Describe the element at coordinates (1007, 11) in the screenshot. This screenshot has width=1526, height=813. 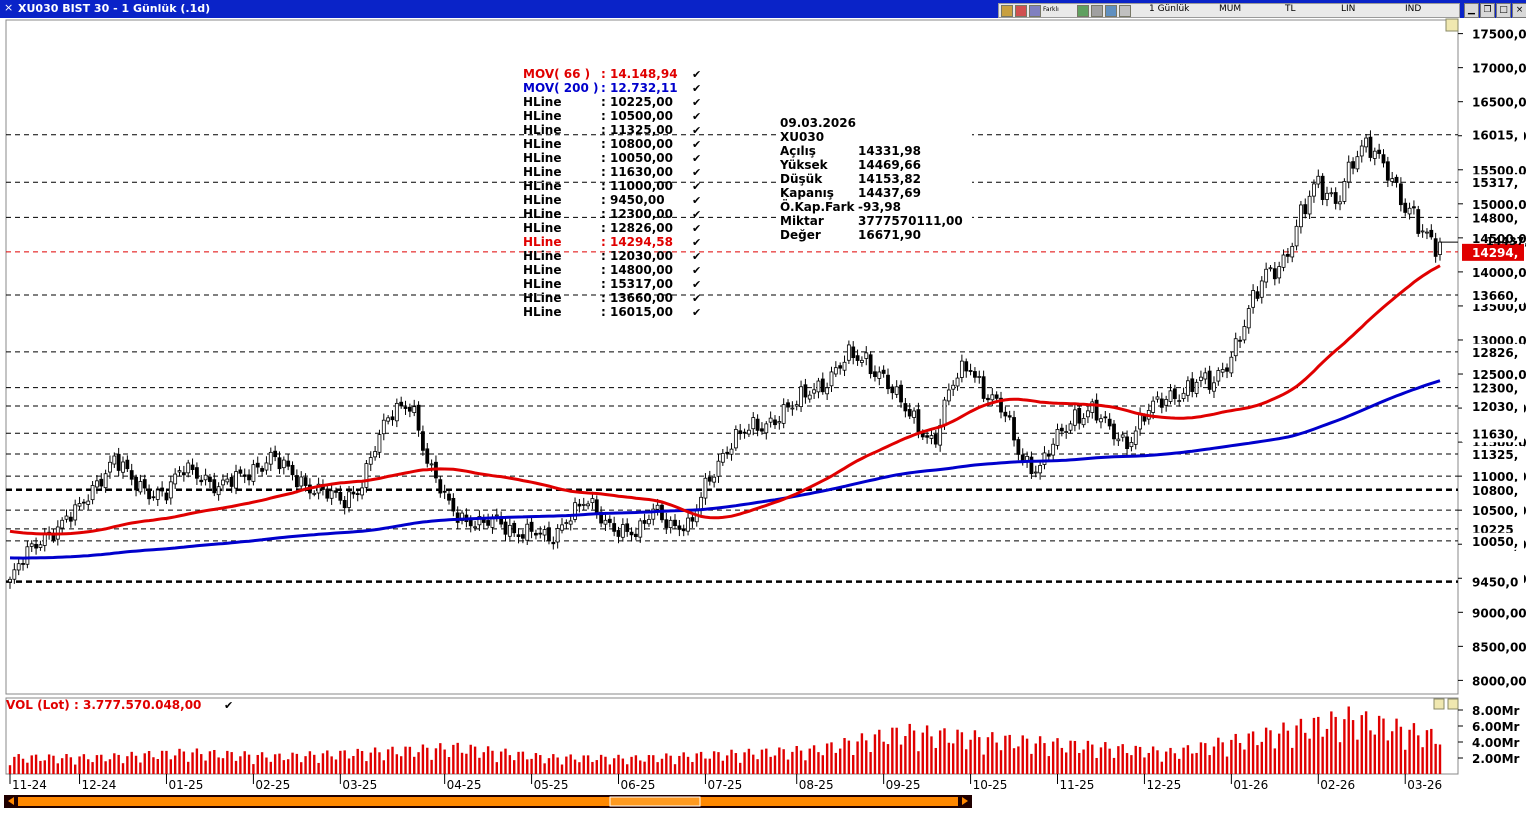
I see `settings-icon` at that location.